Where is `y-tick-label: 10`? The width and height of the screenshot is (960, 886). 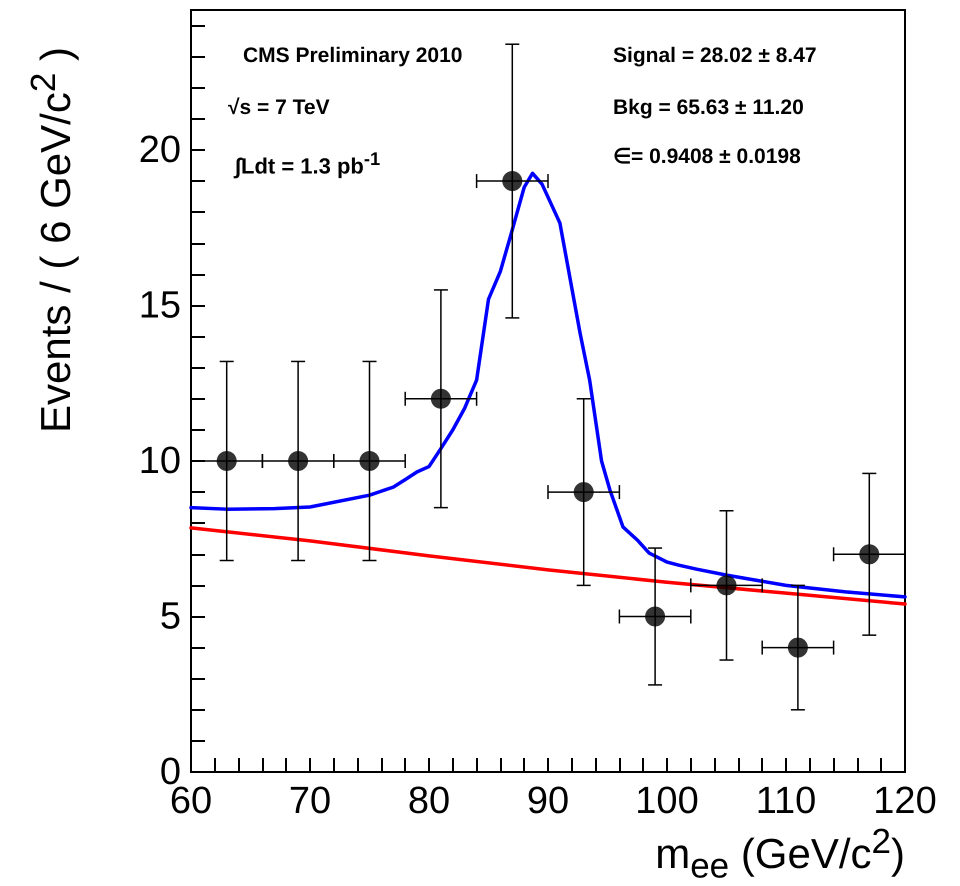
y-tick-label: 10 is located at coordinates (159, 461).